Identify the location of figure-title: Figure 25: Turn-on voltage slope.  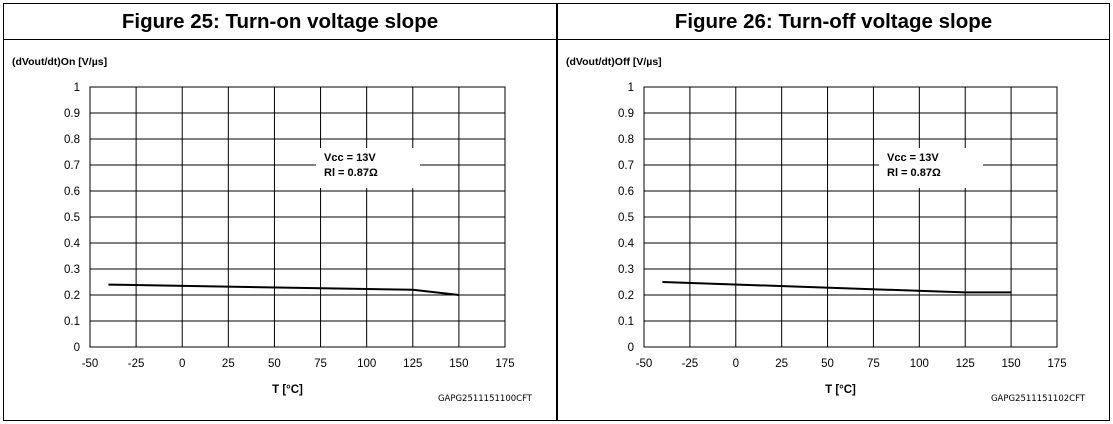
(280, 22).